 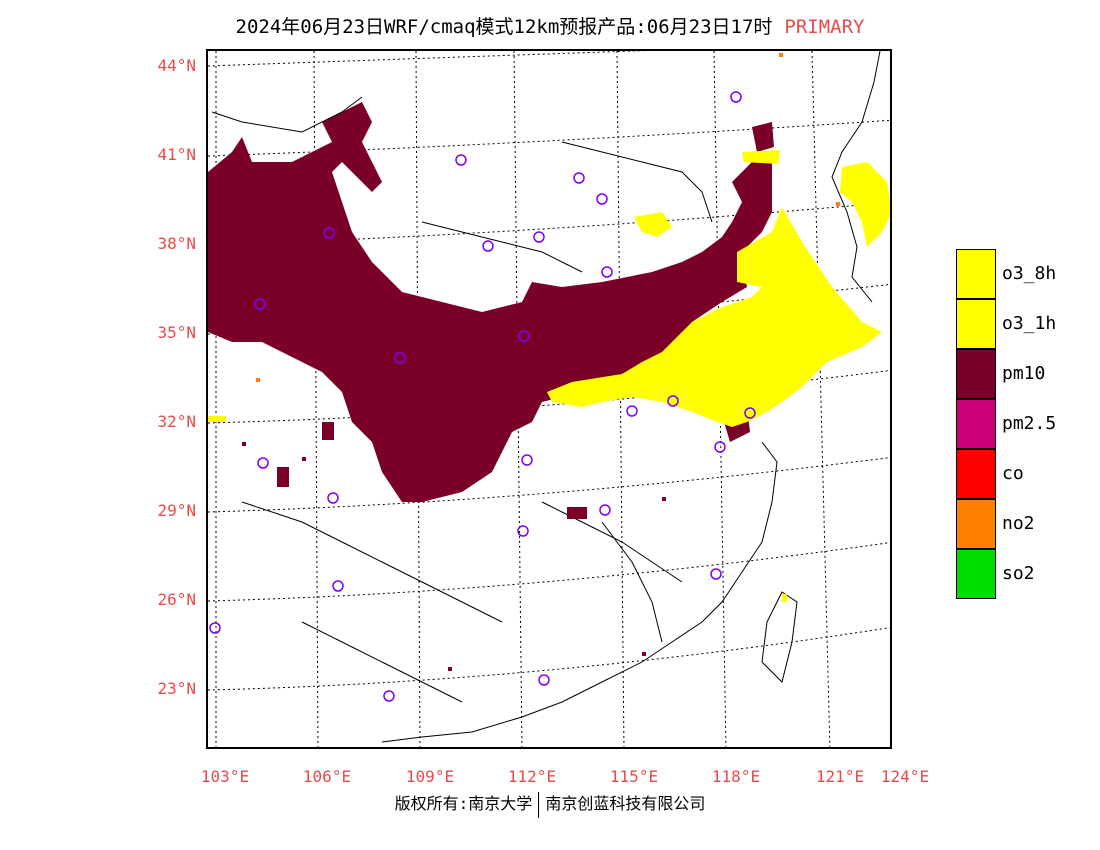 I want to click on o3-region-liaoning, so click(x=761, y=157).